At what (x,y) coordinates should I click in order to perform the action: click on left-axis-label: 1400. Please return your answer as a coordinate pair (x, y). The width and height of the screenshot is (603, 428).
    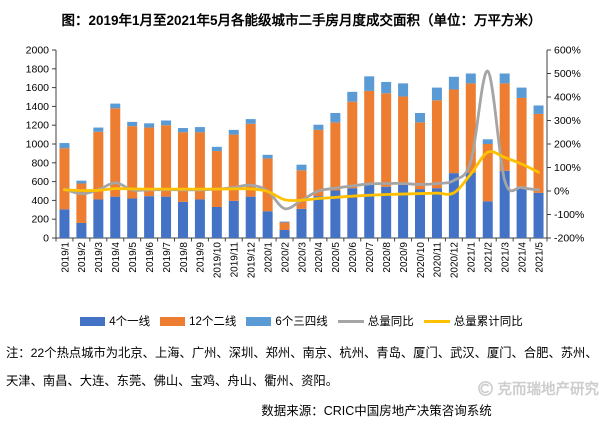
    Looking at the image, I should click on (38, 107).